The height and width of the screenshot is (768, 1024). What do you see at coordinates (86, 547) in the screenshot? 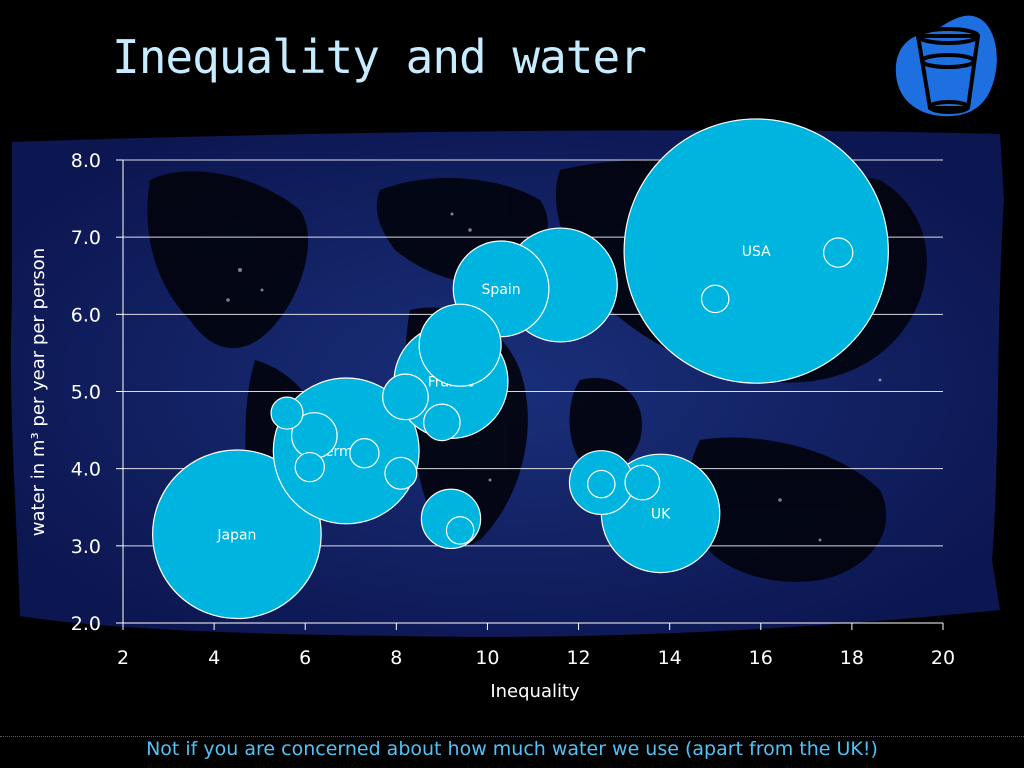
I see `y-tick-label: 3.0` at bounding box center [86, 547].